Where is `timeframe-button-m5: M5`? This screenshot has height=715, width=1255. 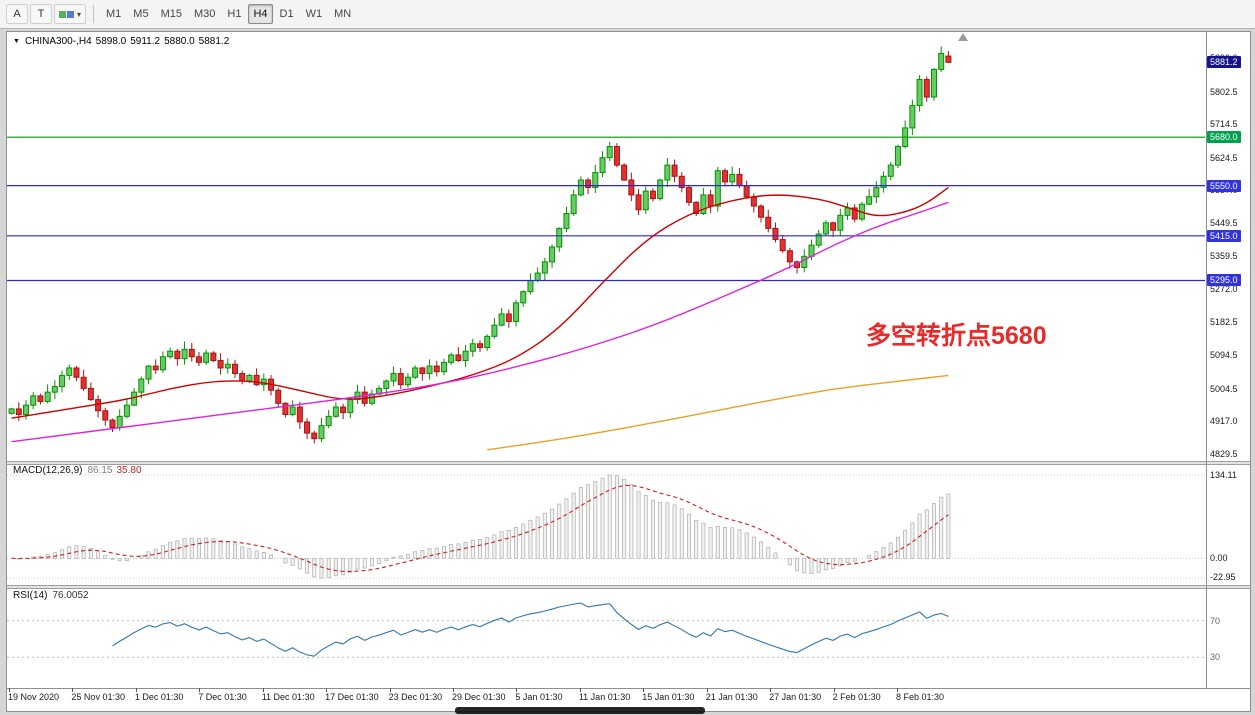
timeframe-button-m5: M5 is located at coordinates (141, 14).